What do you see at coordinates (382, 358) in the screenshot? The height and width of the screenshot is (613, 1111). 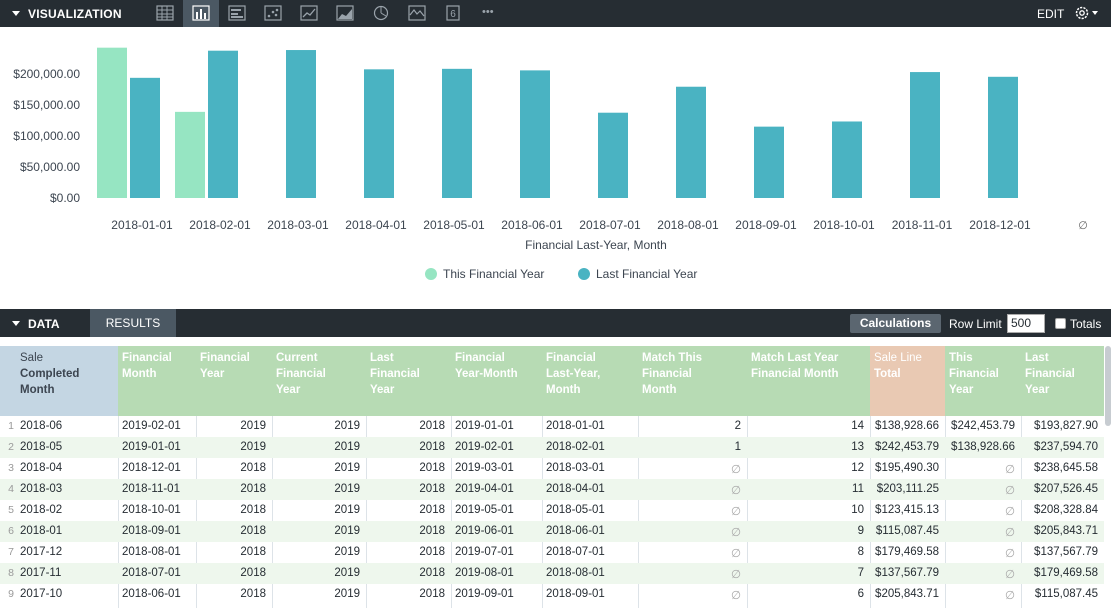 I see `header-text: Last` at bounding box center [382, 358].